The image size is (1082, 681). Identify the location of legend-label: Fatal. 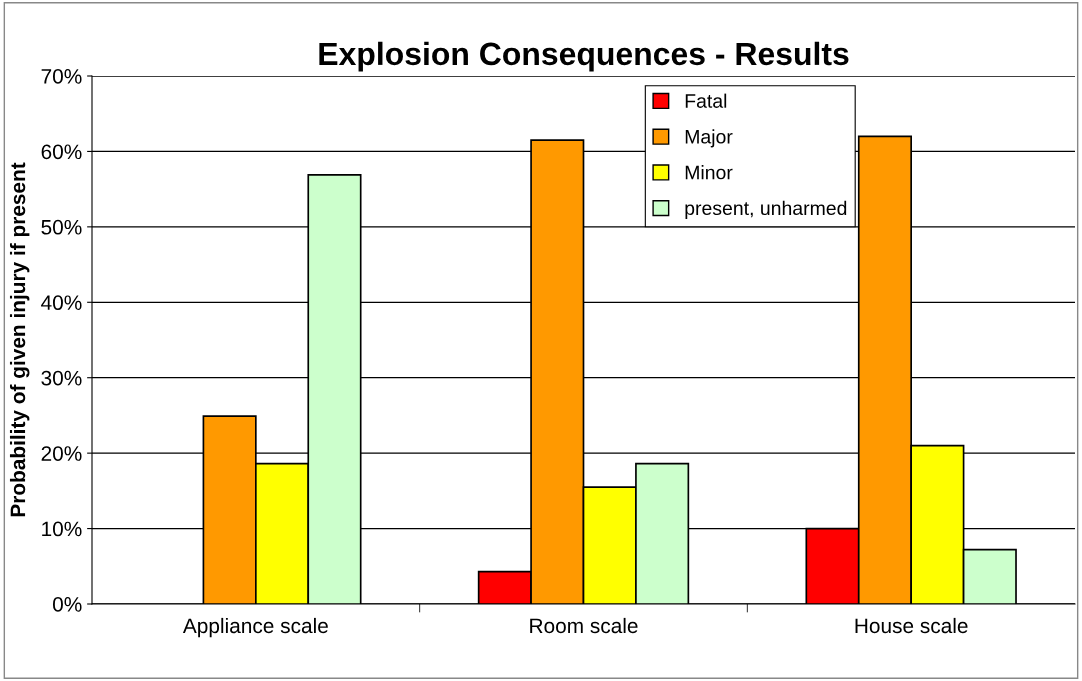
(706, 100).